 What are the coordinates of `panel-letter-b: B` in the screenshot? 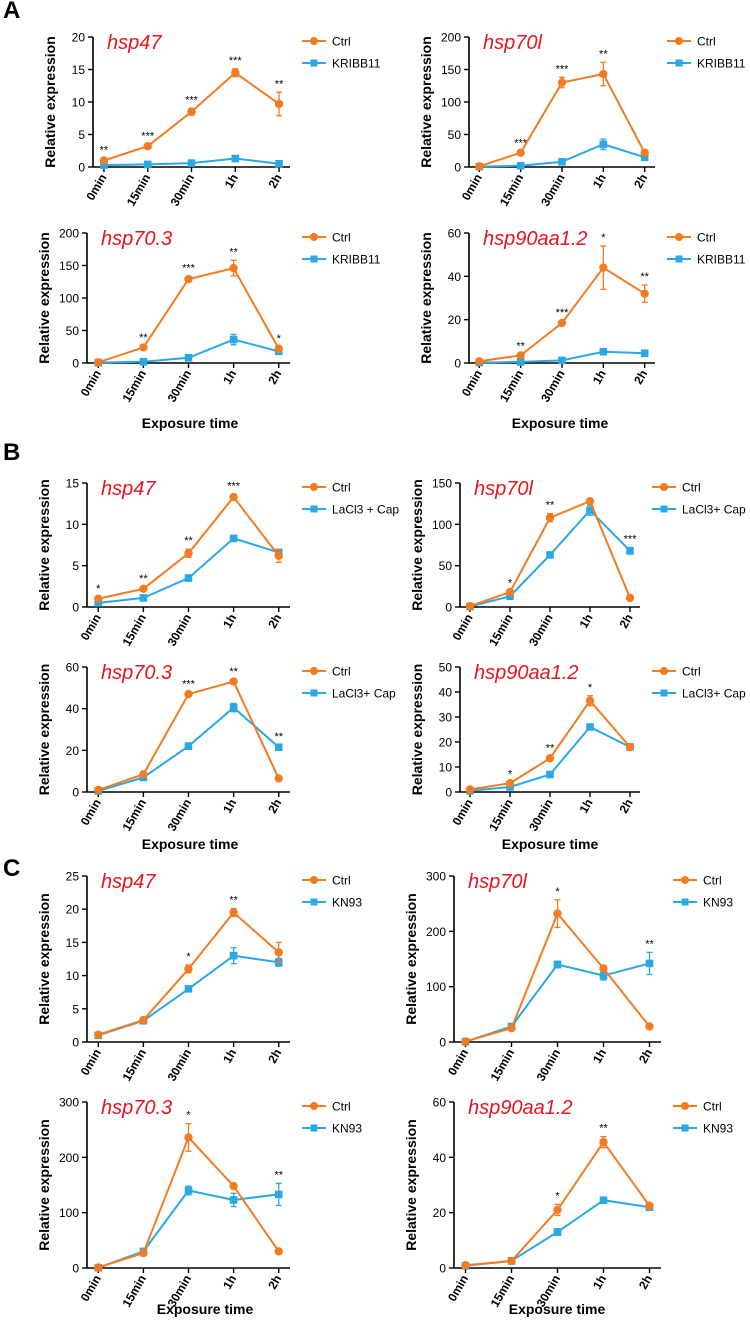 It's located at (11, 452).